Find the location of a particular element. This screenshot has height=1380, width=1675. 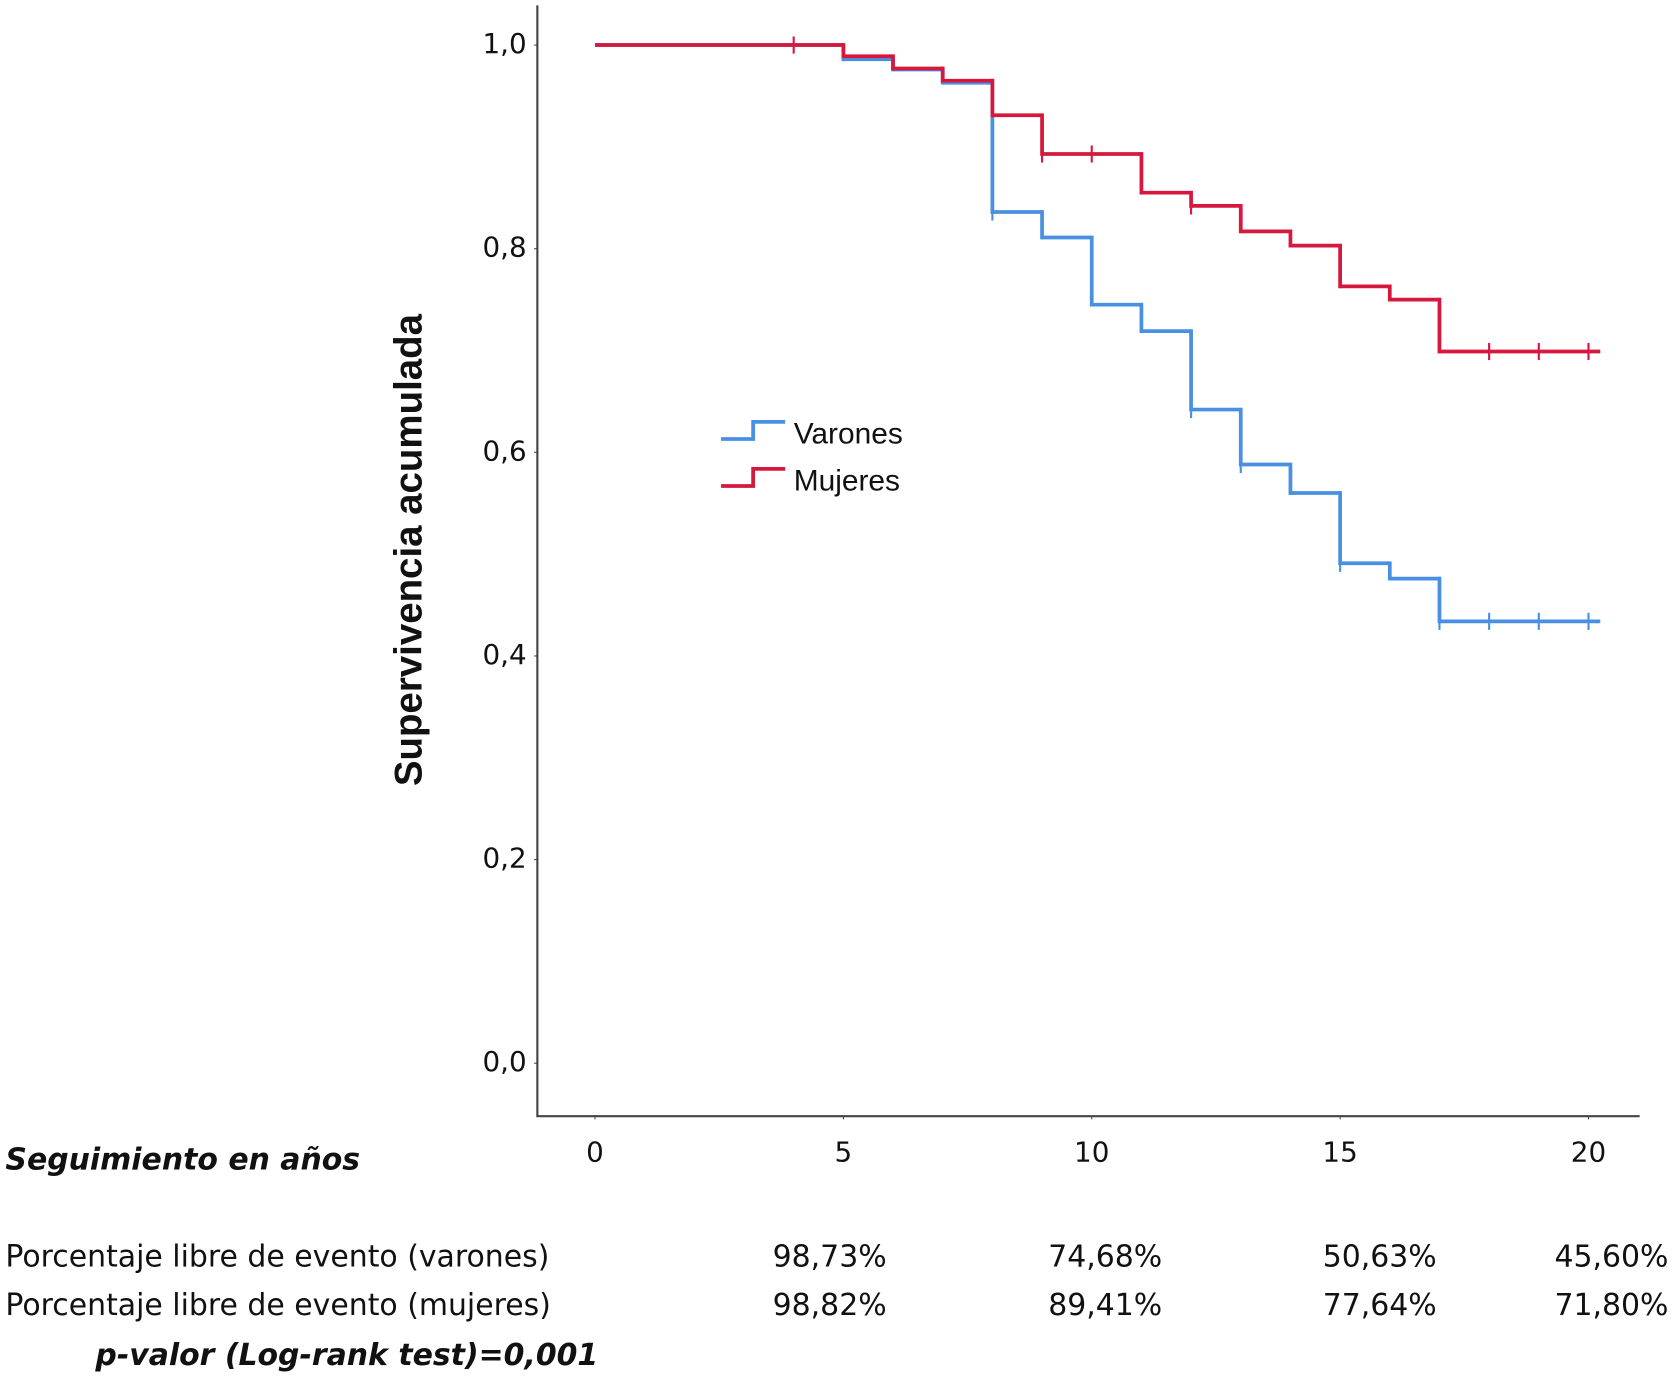

table-cell: 98,73% is located at coordinates (830, 1257).